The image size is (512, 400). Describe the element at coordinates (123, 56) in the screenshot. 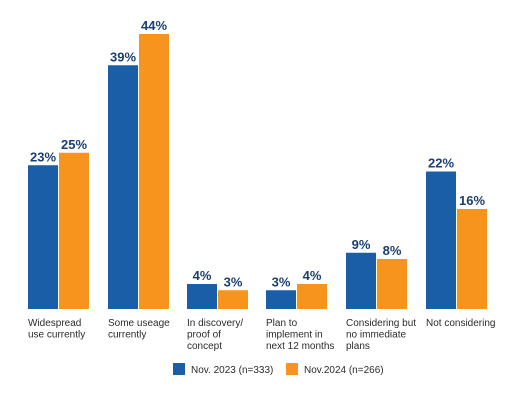

I see `data-label: 39%` at that location.